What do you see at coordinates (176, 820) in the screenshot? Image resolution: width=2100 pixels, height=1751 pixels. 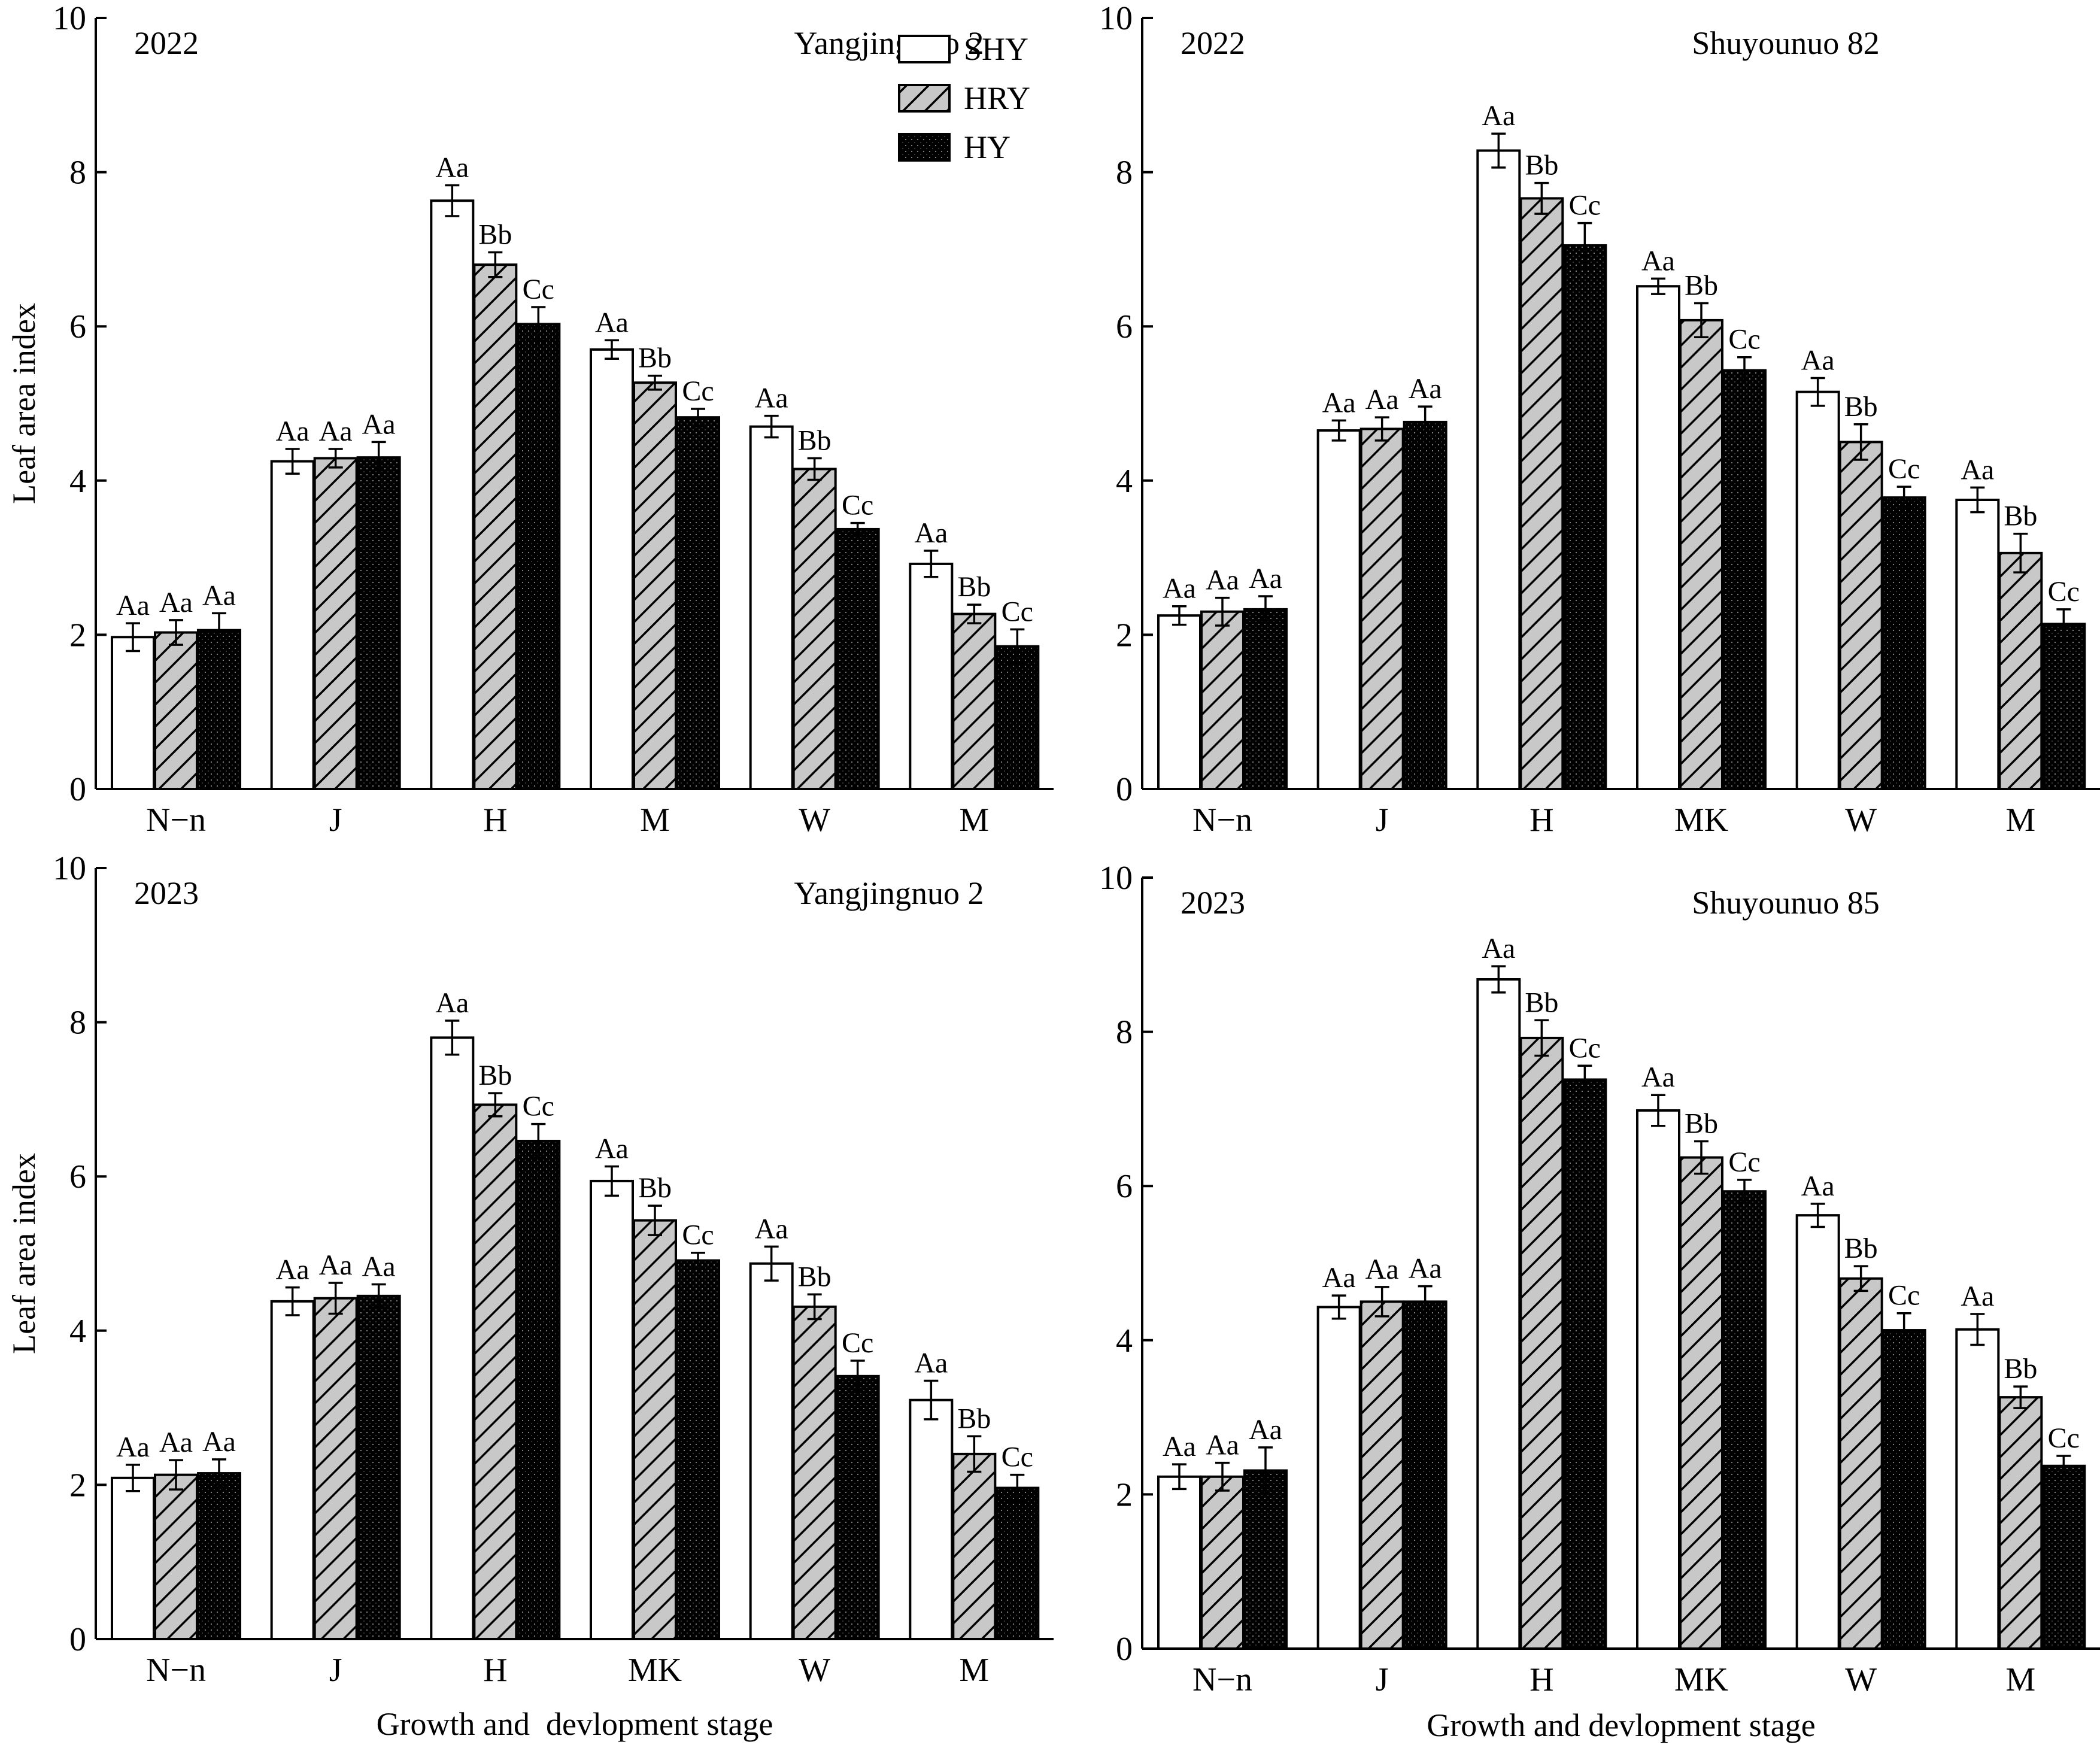 I see `x-category-label: N−n` at bounding box center [176, 820].